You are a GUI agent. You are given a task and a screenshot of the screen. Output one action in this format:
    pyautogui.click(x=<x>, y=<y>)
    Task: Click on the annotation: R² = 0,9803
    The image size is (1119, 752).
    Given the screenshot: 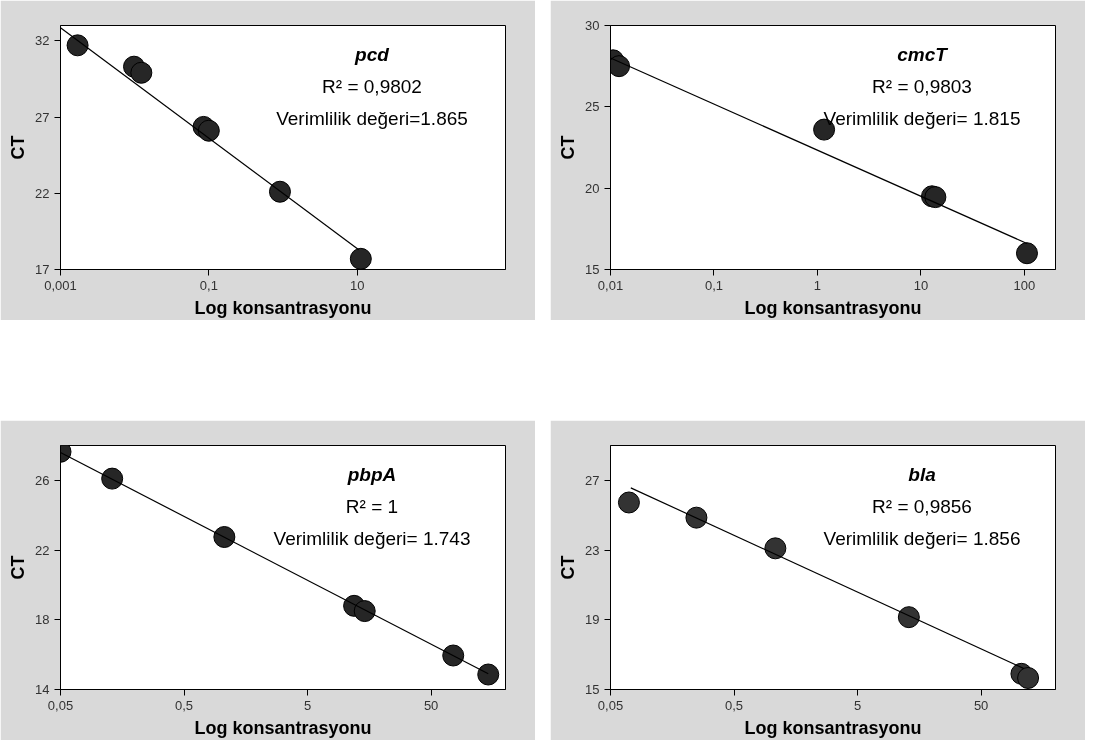 What is the action you would take?
    pyautogui.click(x=922, y=86)
    